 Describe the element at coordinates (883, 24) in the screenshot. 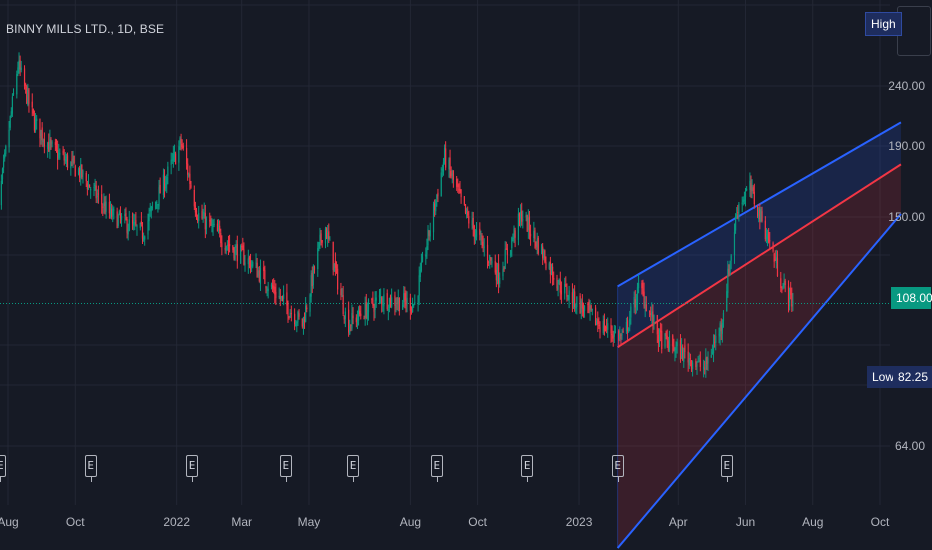

I see `high-label-tag: High` at that location.